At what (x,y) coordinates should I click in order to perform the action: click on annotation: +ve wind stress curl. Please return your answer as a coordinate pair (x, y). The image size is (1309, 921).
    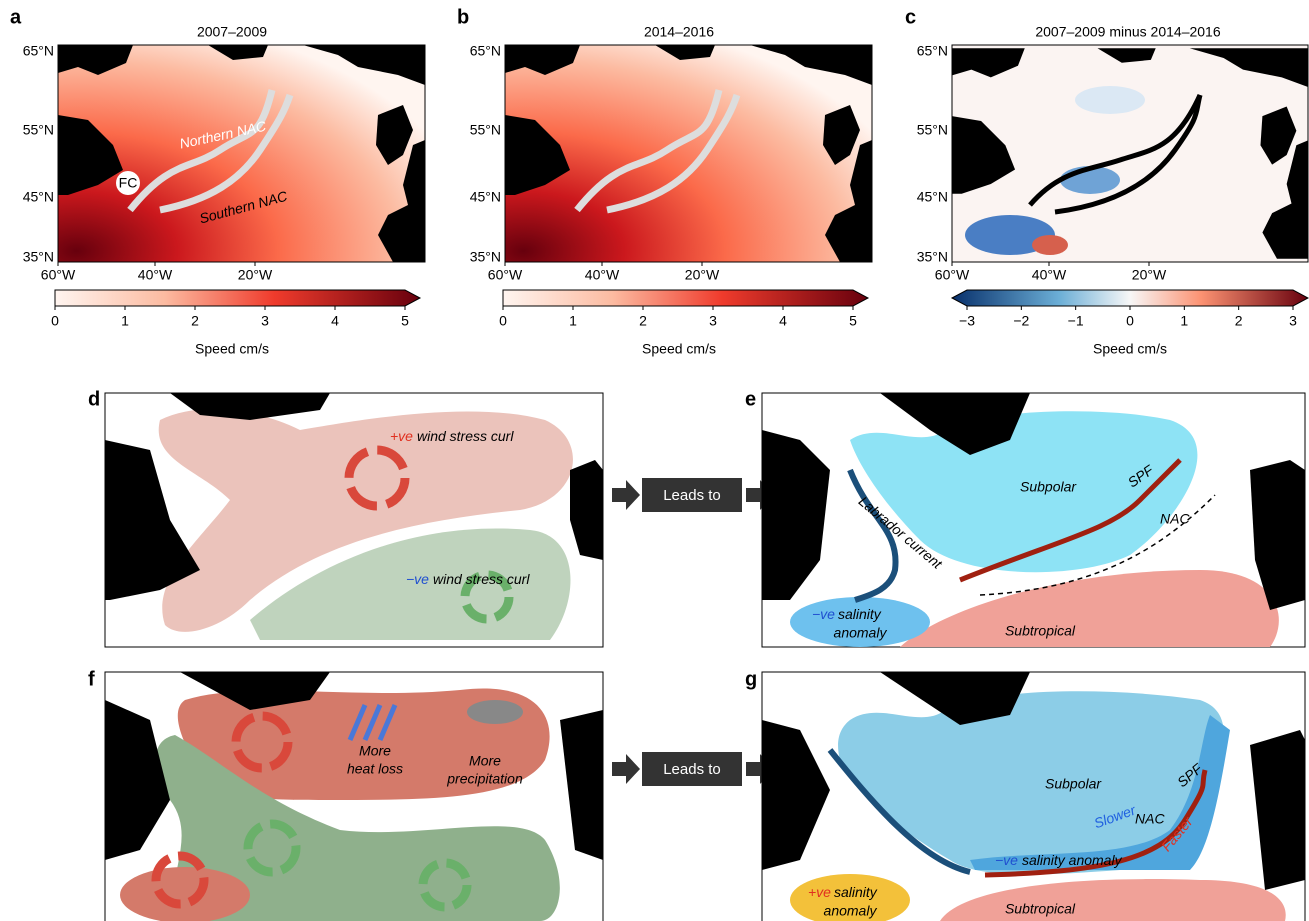
    Looking at the image, I should click on (452, 436).